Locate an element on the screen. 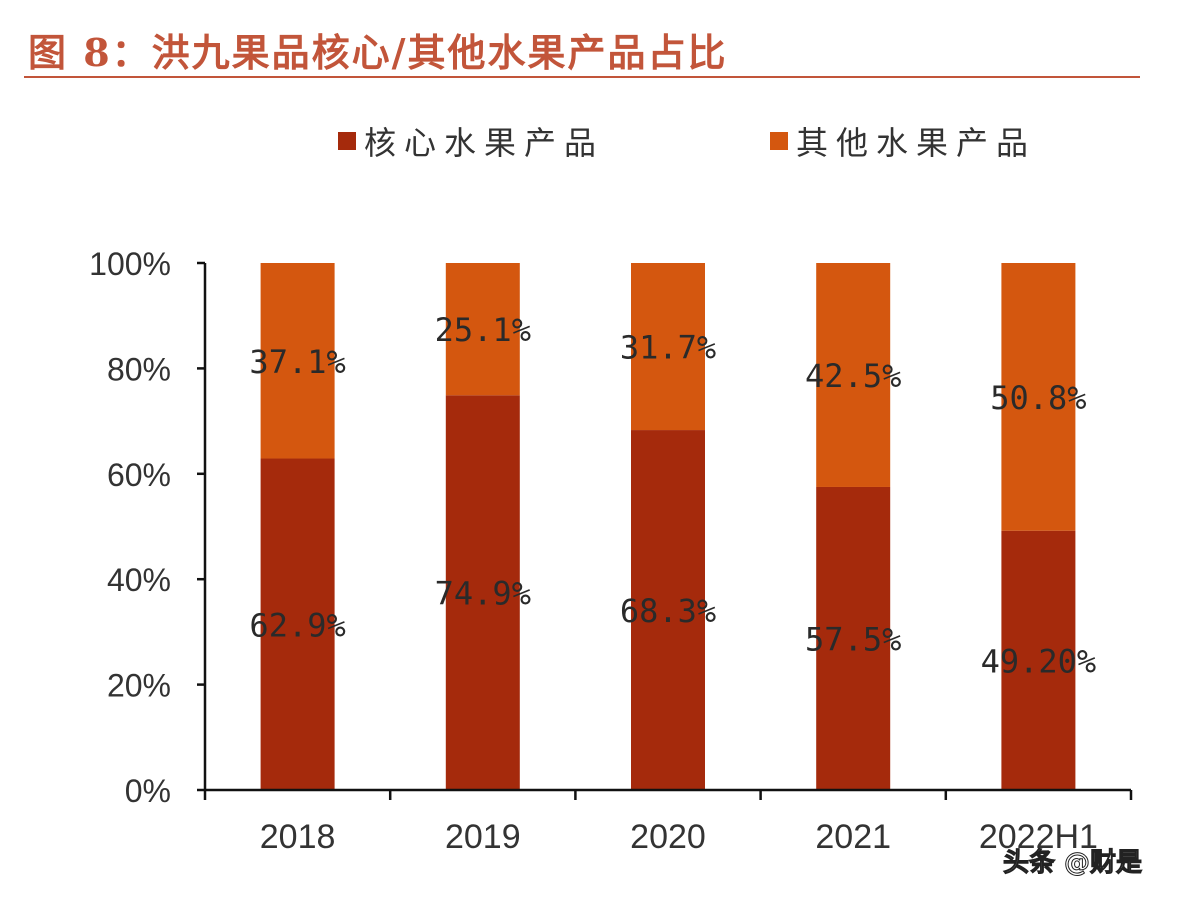  bar-other-2022H1 is located at coordinates (1038, 397).